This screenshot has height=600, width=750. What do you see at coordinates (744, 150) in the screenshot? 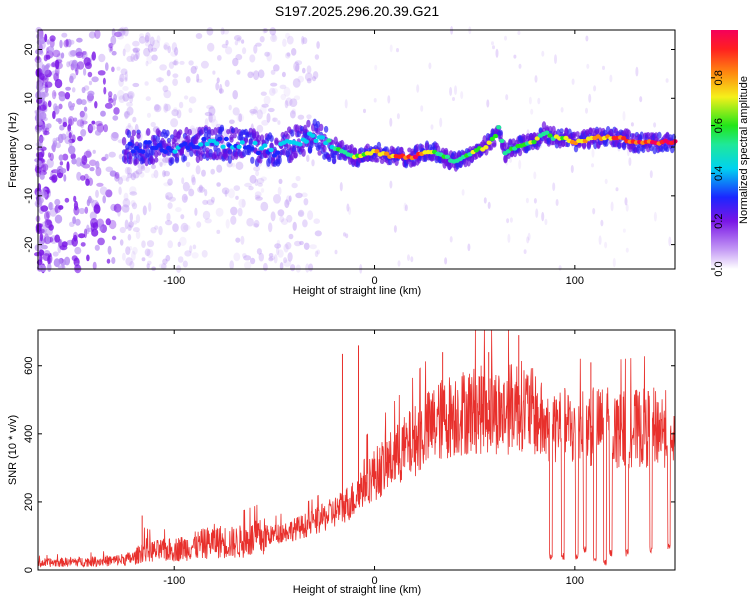
I see `colorbar-label: Normalized spectral amplitude` at bounding box center [744, 150].